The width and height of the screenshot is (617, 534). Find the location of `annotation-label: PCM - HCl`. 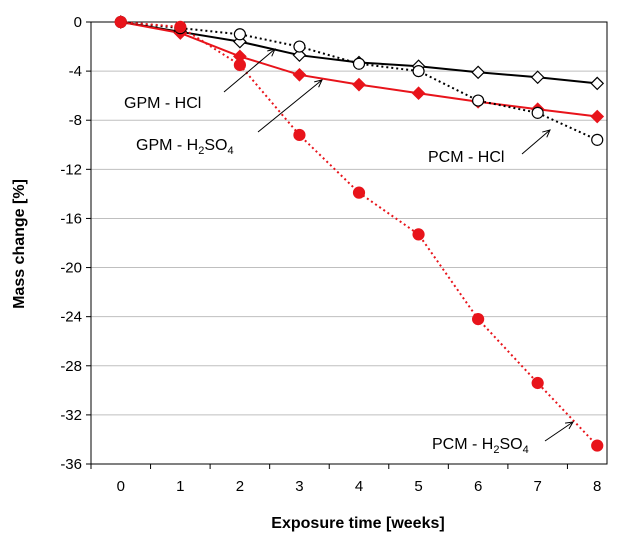

annotation-label: PCM - HCl is located at coordinates (466, 157).